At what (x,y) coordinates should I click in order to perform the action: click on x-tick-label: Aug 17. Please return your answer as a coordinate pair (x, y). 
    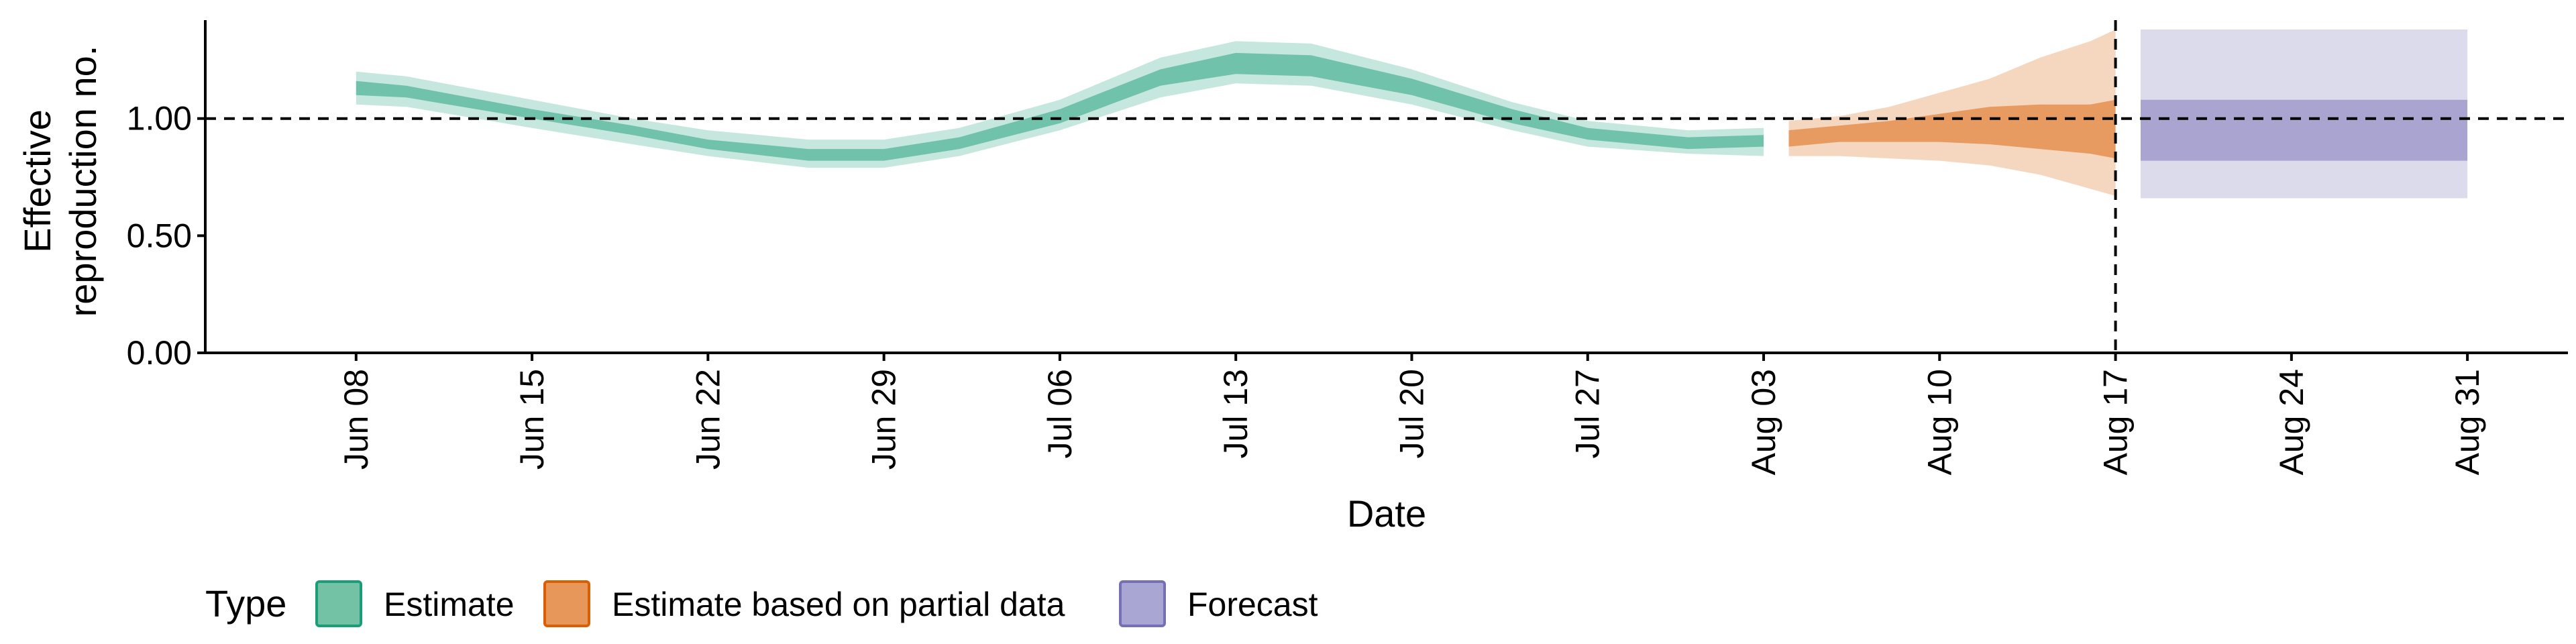
    Looking at the image, I should click on (2116, 422).